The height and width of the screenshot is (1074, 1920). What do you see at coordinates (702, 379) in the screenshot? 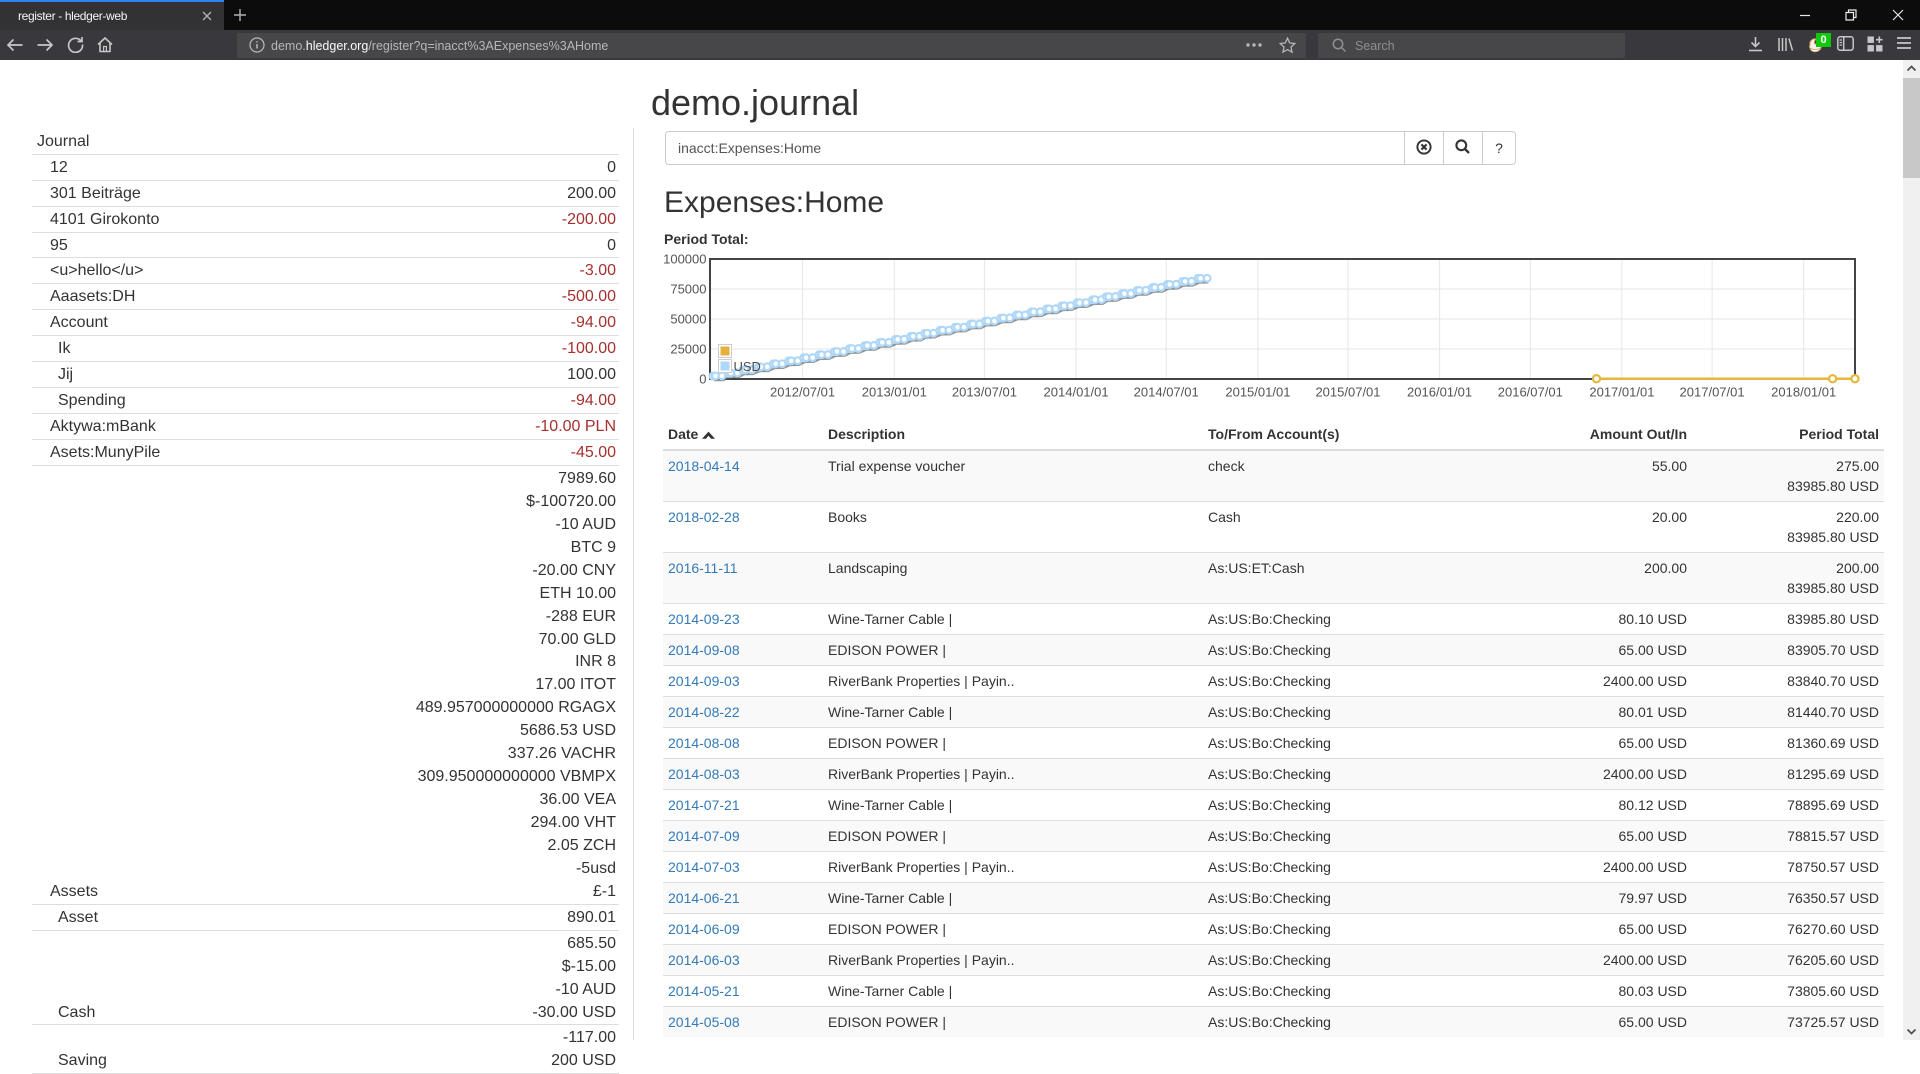
I see `svg-text: 0` at bounding box center [702, 379].